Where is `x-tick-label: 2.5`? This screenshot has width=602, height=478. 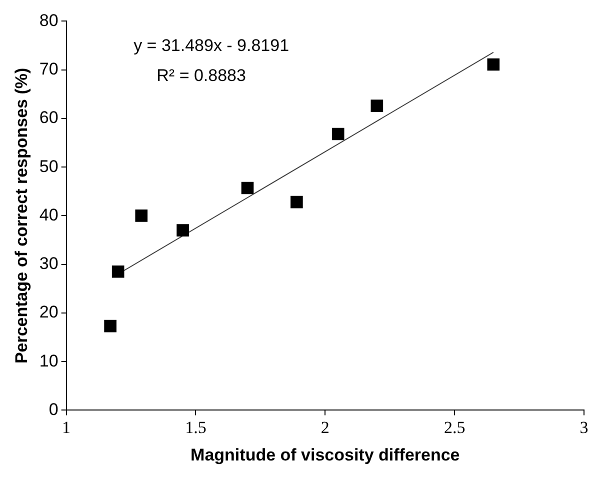
x-tick-label: 2.5 is located at coordinates (455, 427).